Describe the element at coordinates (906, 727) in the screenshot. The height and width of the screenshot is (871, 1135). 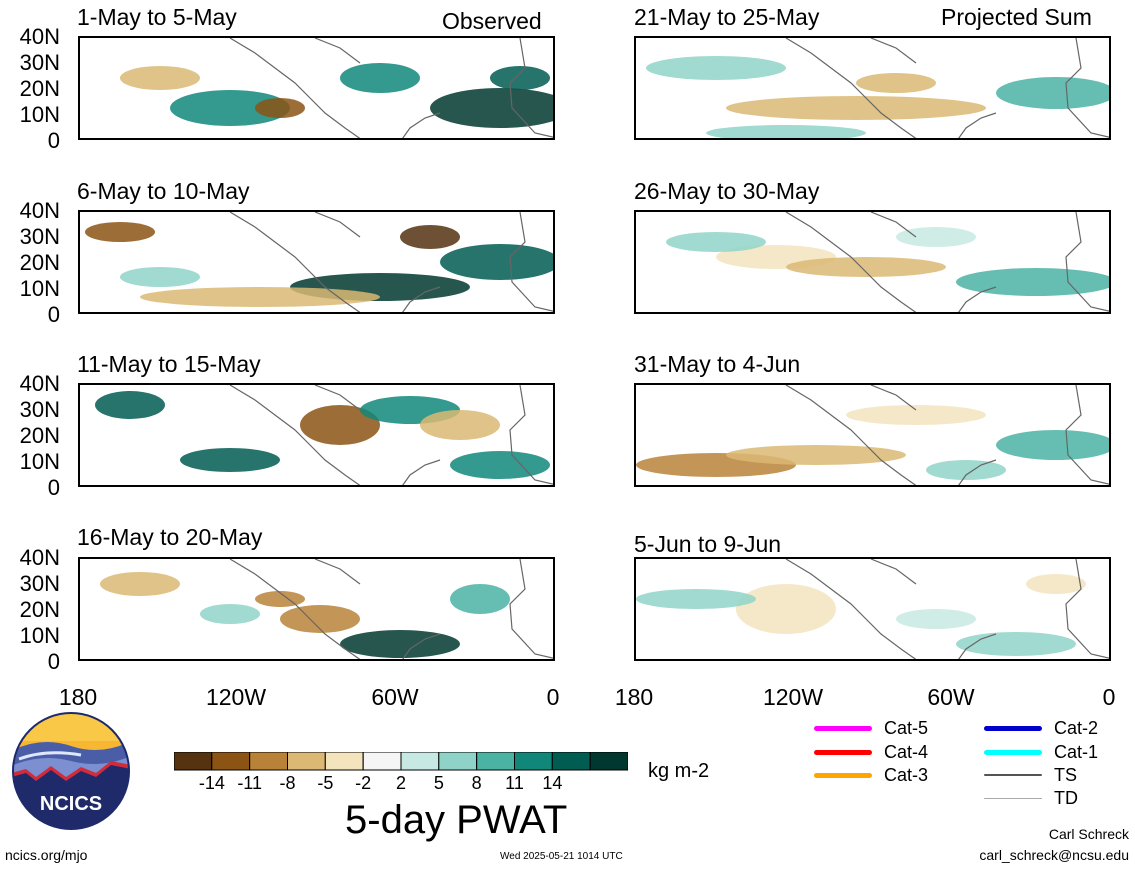
I see `legend-label: Cat-5` at that location.